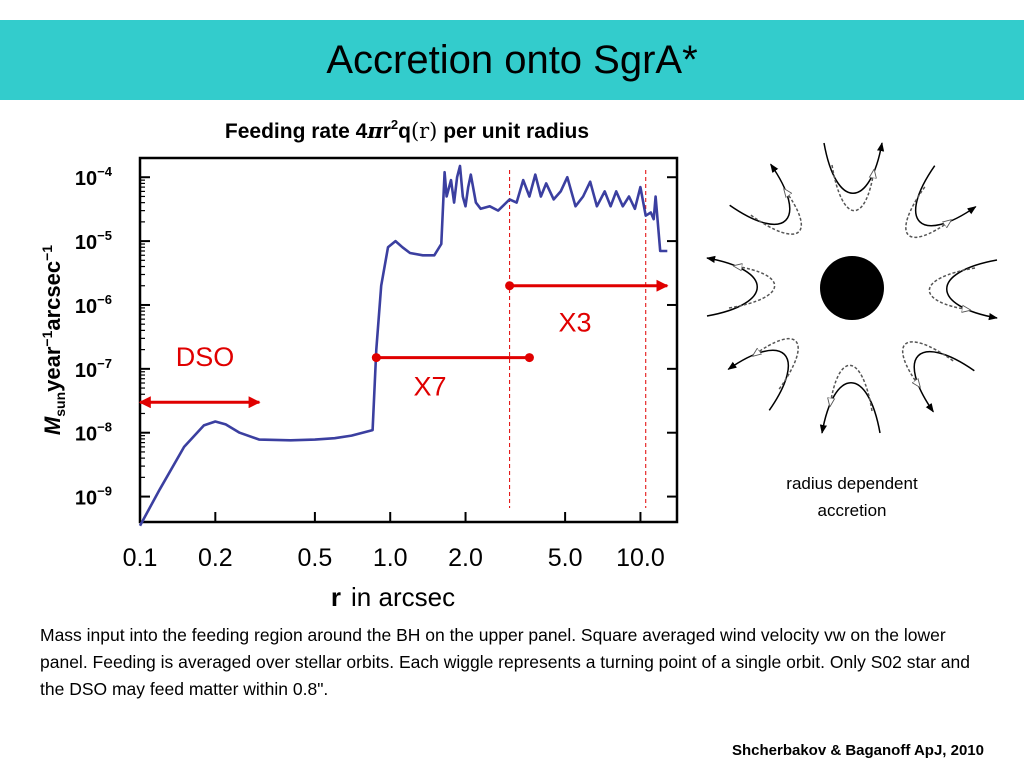 The image size is (1024, 768). What do you see at coordinates (465, 558) in the screenshot?
I see `x-tick-label: 2.0` at bounding box center [465, 558].